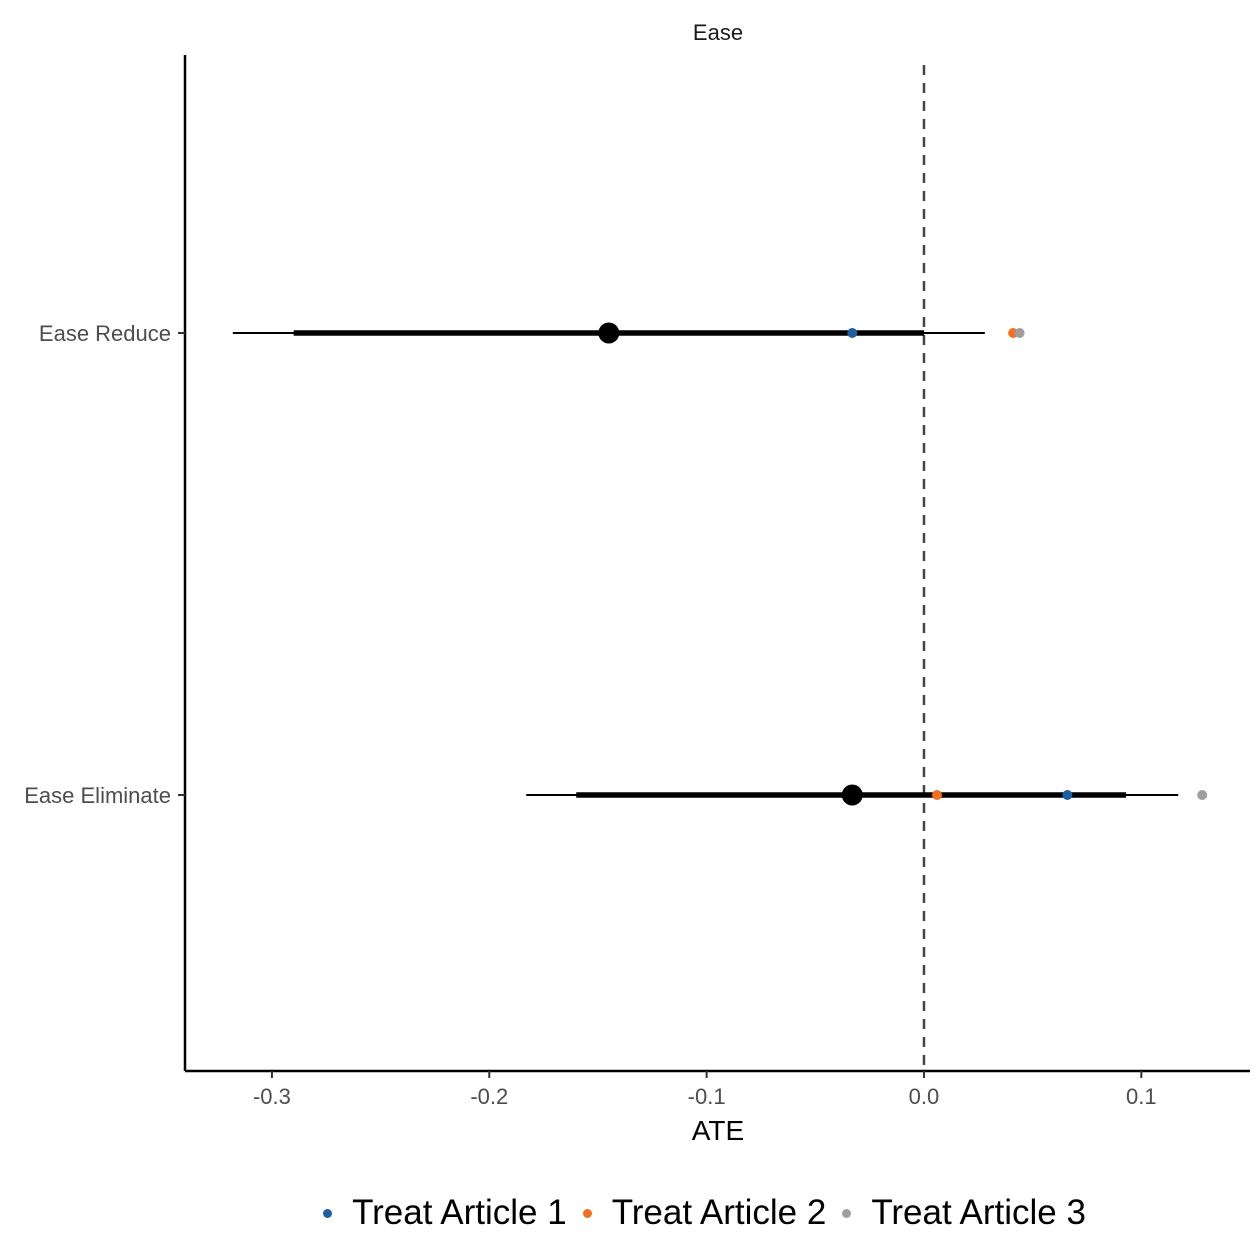 This screenshot has width=1259, height=1259. Describe the element at coordinates (97, 795) in the screenshot. I see `y-tick-label: Ease Eliminate` at that location.